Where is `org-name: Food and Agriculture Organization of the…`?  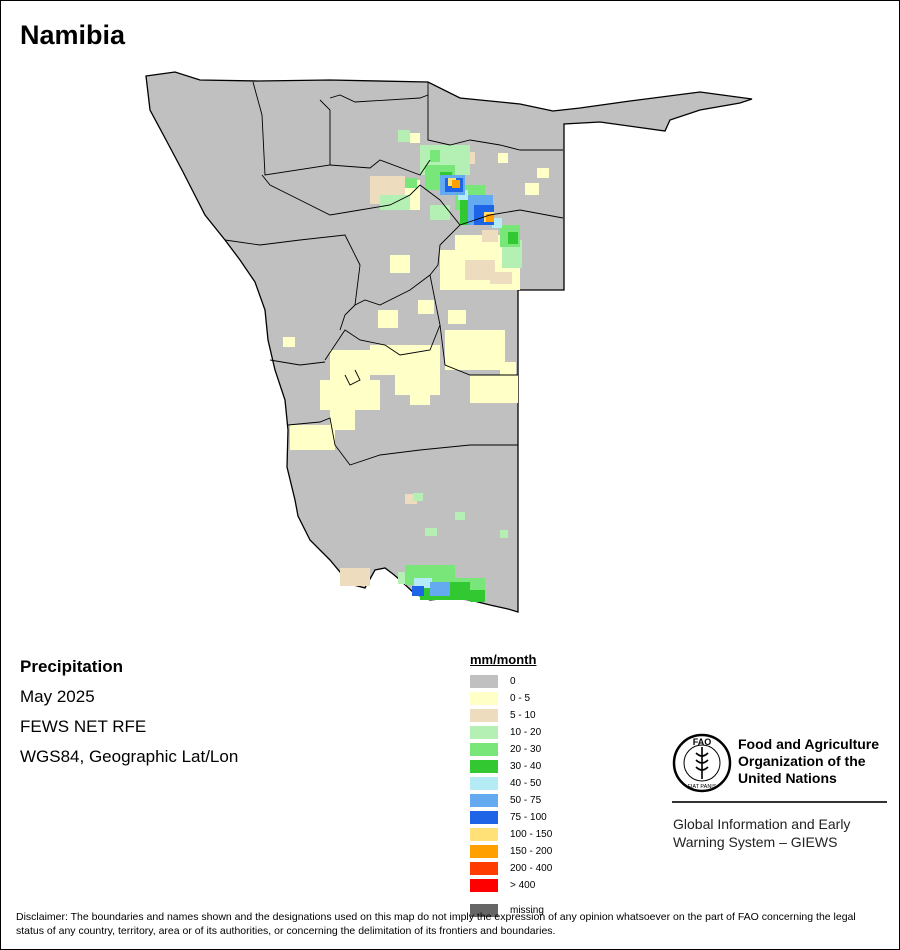 org-name: Food and Agriculture Organization of the… is located at coordinates (809, 761).